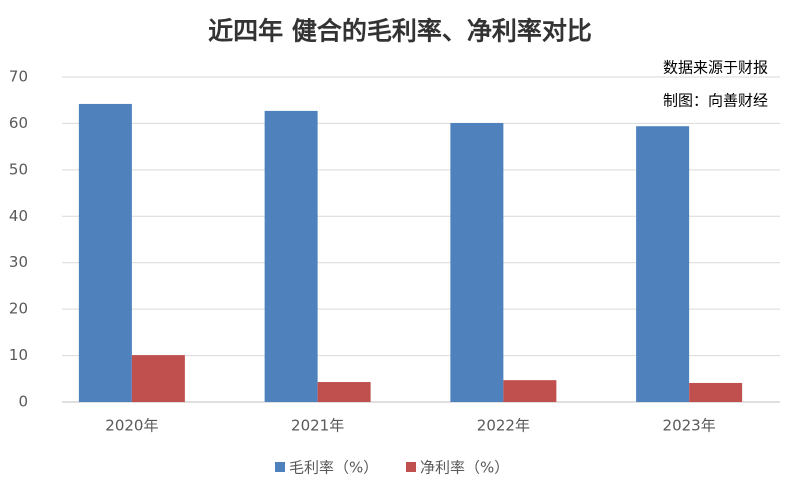 Image resolution: width=800 pixels, height=495 pixels. Describe the element at coordinates (131, 426) in the screenshot. I see `x-tick-label: 2020年` at that location.